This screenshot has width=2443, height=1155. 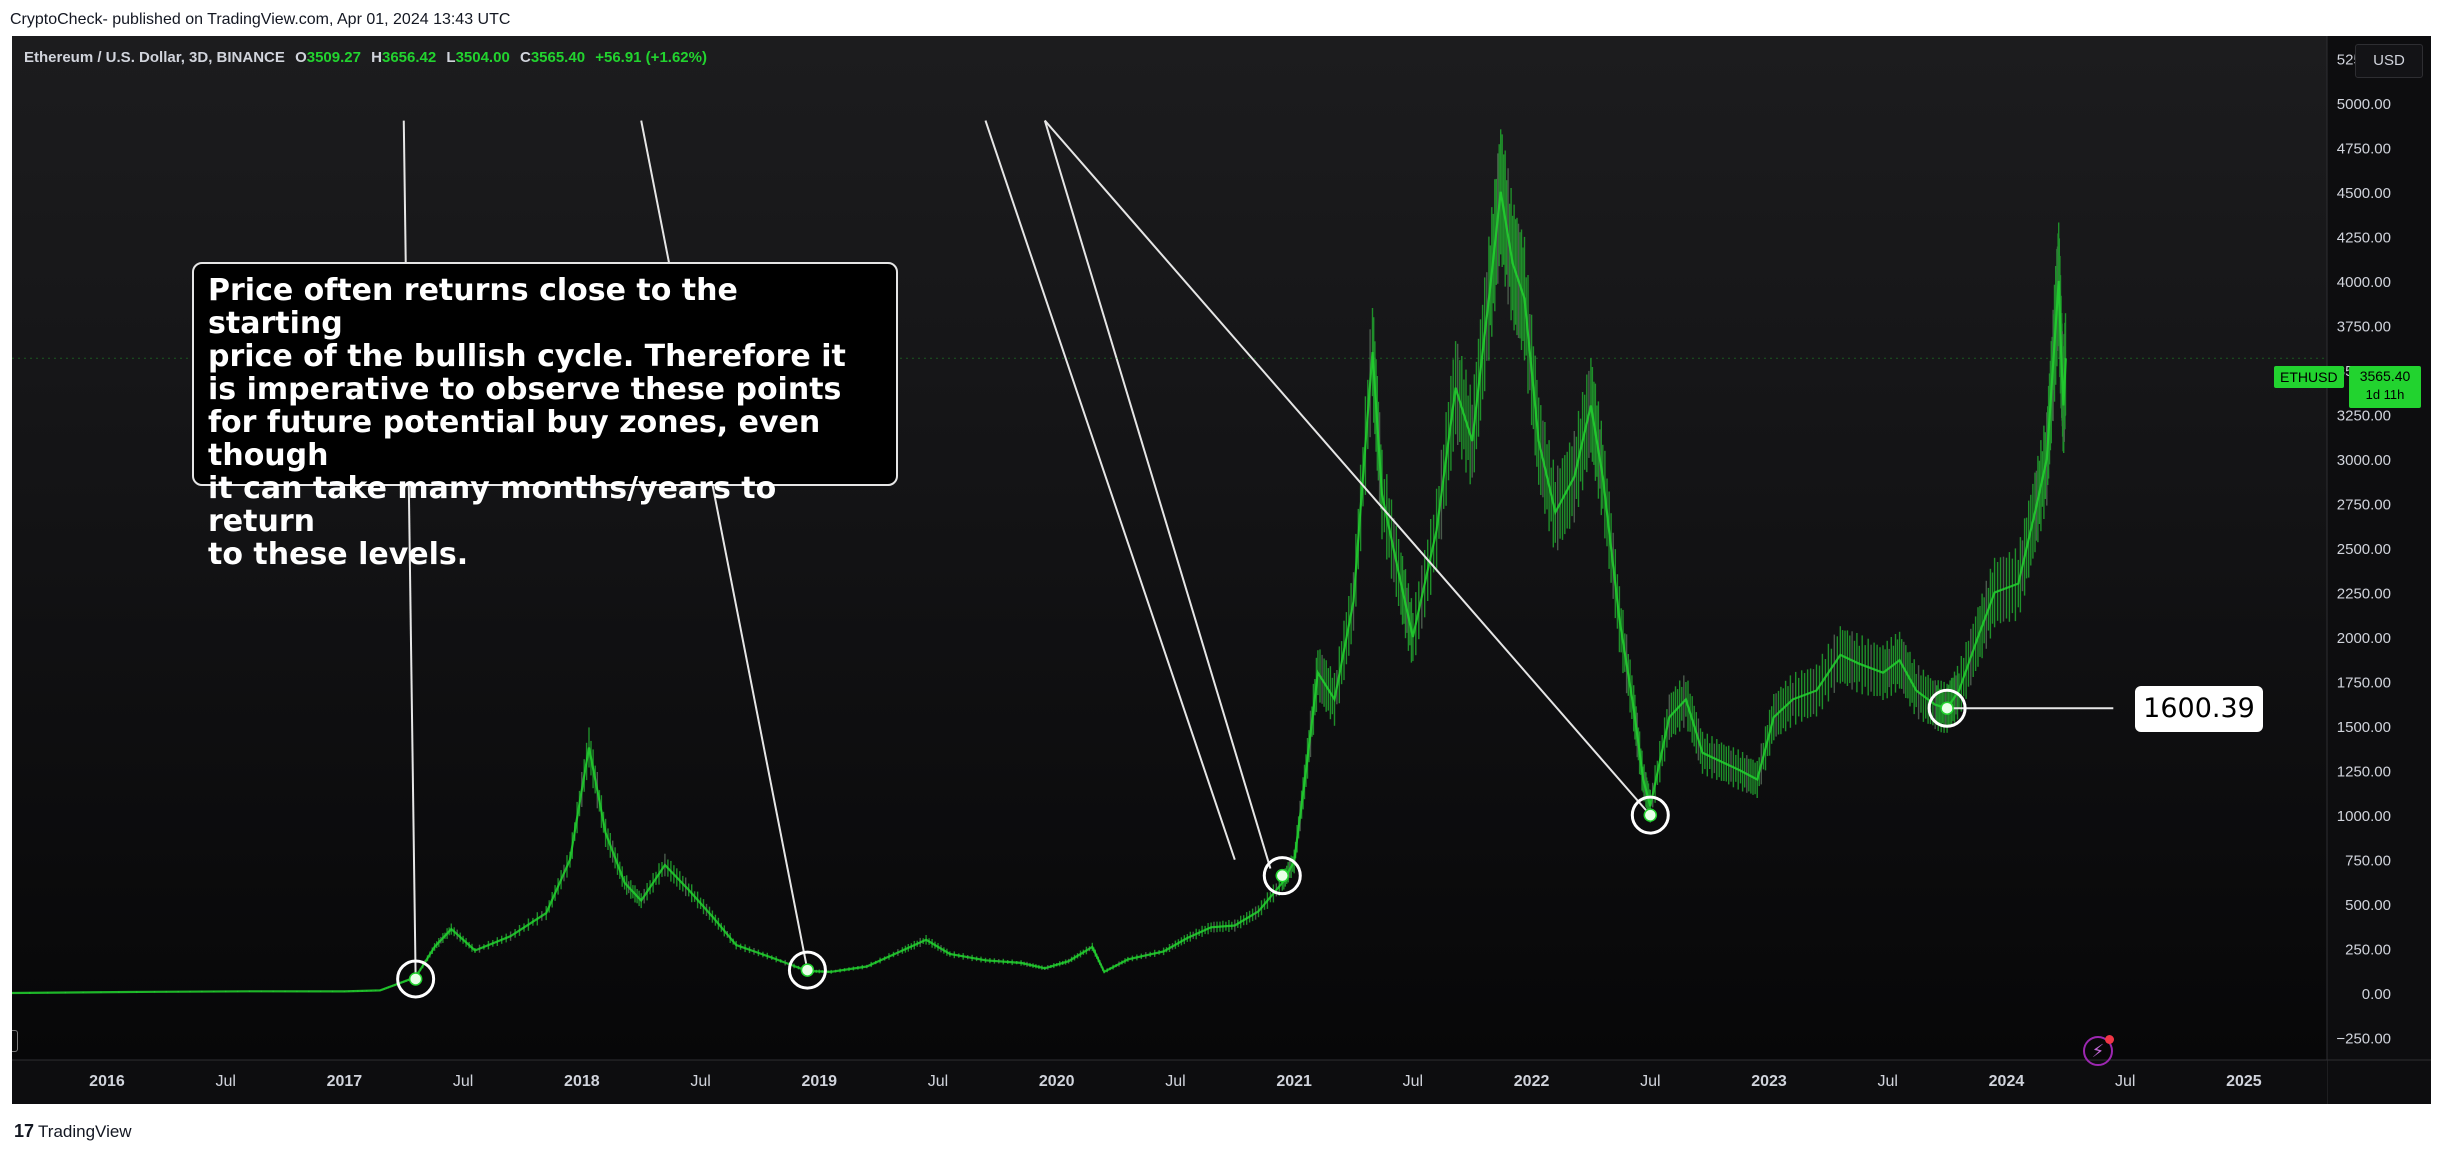 I want to click on x-tick-label: 2023, so click(x=1769, y=1081).